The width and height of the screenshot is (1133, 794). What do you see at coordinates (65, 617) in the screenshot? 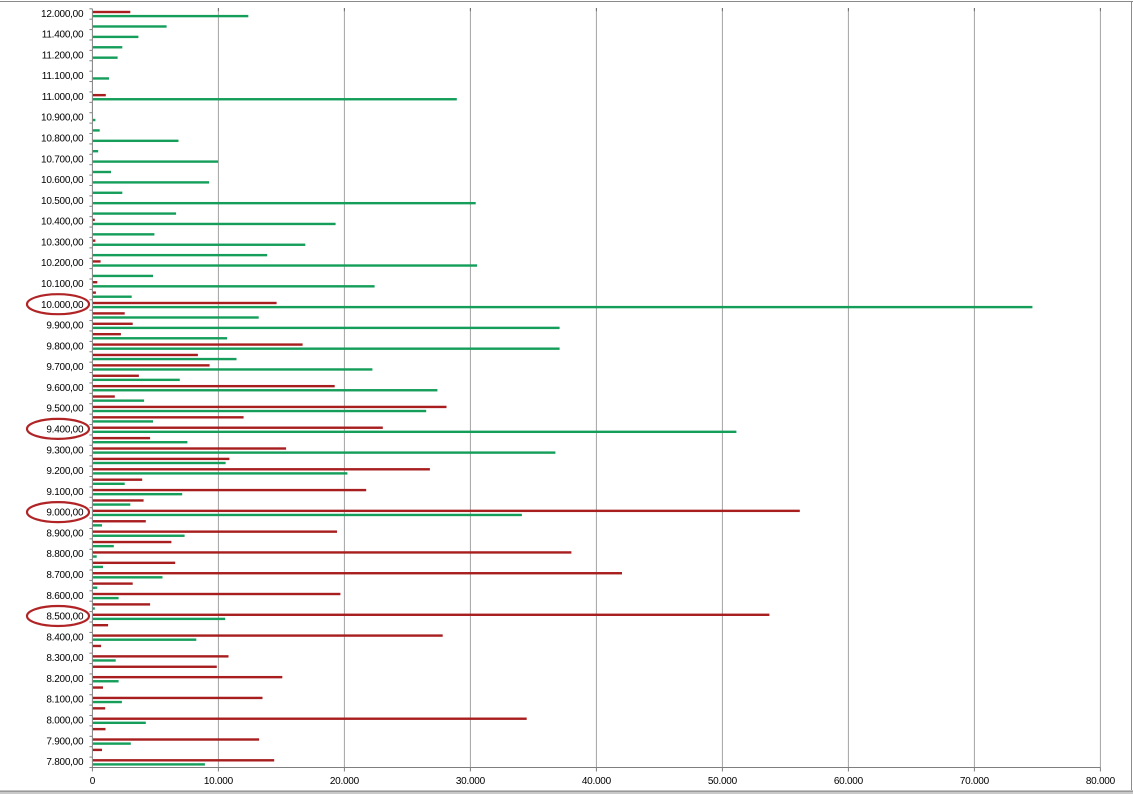
I see `svg-text: 8.500,00` at bounding box center [65, 617].